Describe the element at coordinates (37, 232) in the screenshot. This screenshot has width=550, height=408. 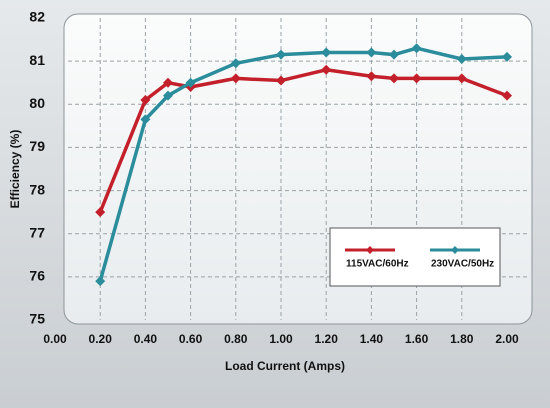
I see `y-tick-label: 77` at that location.